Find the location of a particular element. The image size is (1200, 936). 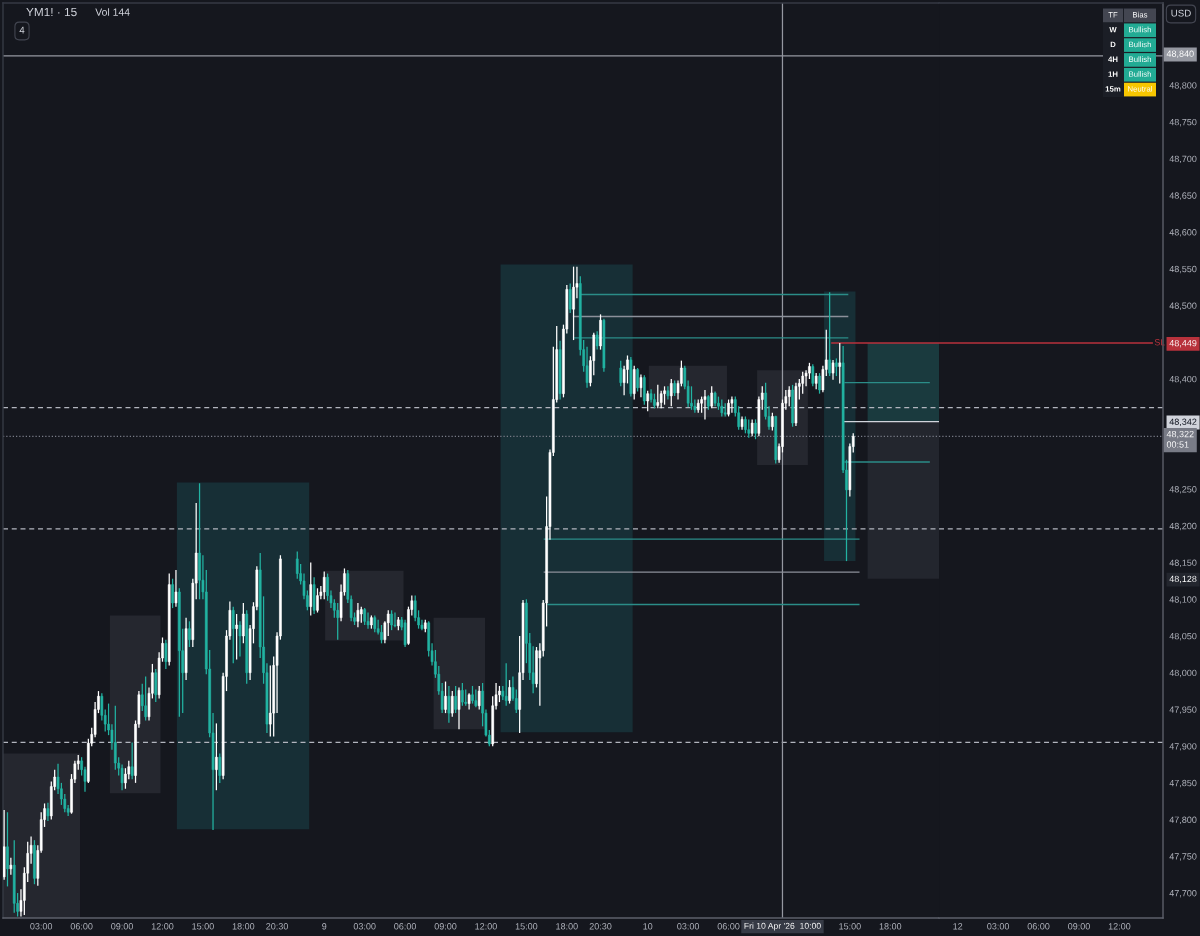

annotation: 4 is located at coordinates (22, 30).